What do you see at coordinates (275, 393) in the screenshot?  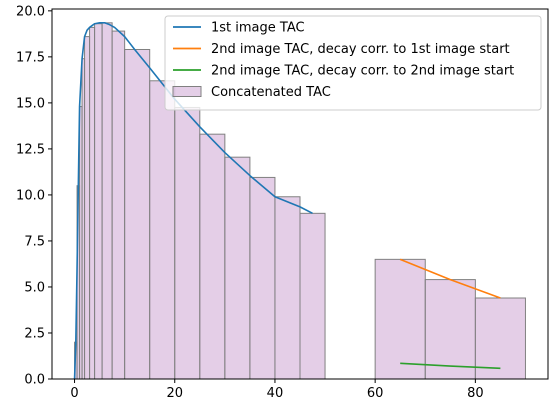 I see `x-tick-label-2: 40` at bounding box center [275, 393].